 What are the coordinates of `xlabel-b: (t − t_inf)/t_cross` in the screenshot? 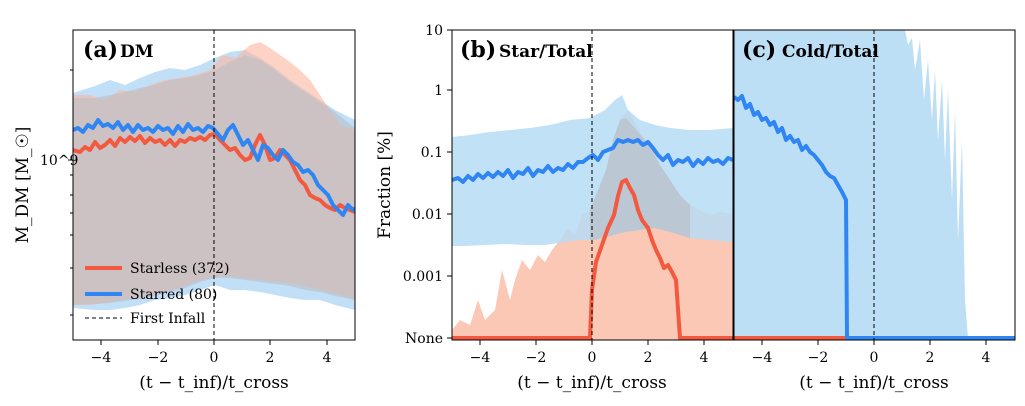 It's located at (592, 383).